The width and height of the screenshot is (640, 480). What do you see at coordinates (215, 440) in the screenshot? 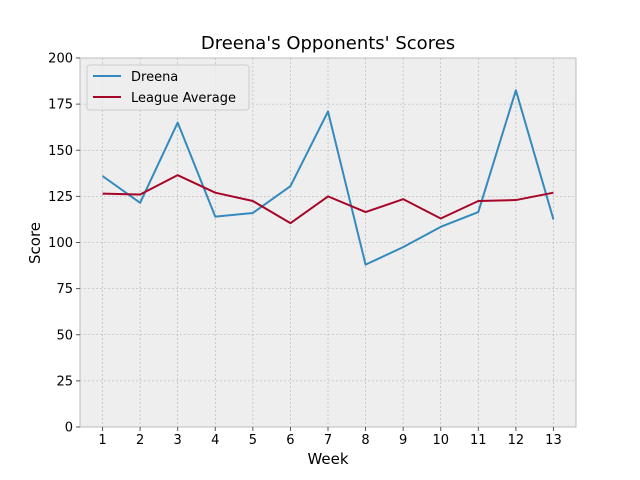
I see `x-tick-label: 4` at bounding box center [215, 440].